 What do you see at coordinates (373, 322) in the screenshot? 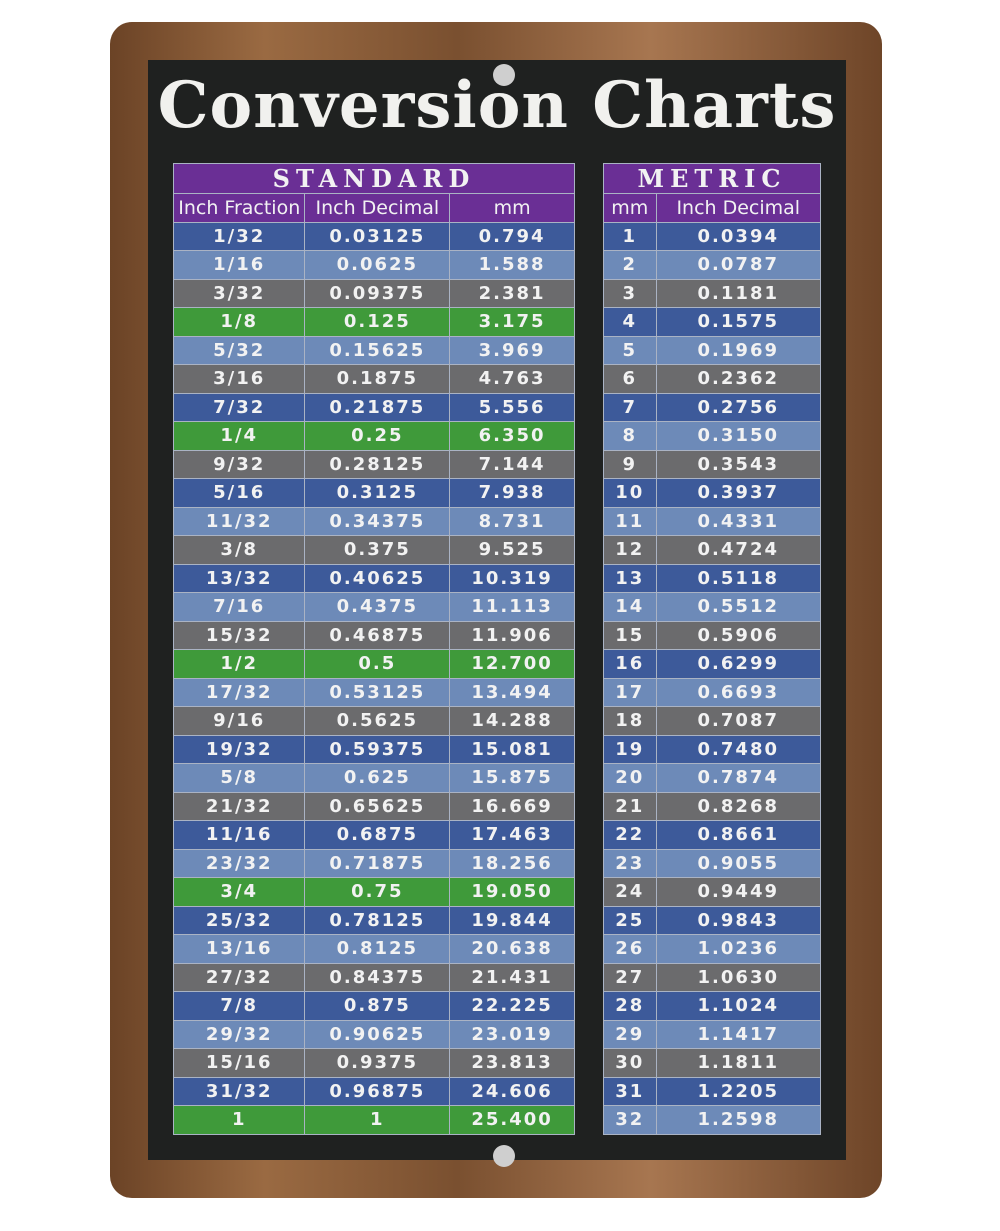
I see `table-row: 1/8 0.125 3.175` at bounding box center [373, 322].